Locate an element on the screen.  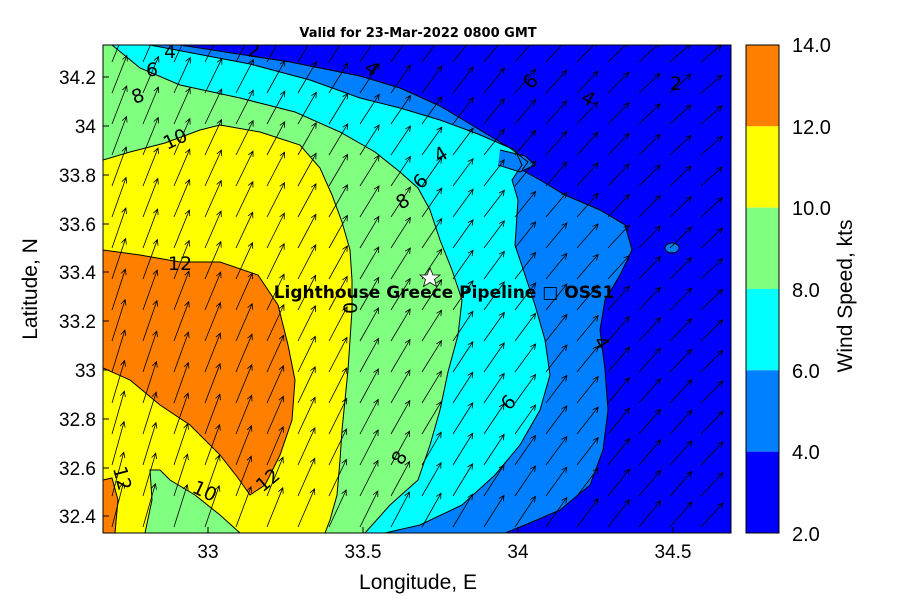
colorbar-tick-label: 4.0 is located at coordinates (806, 453).